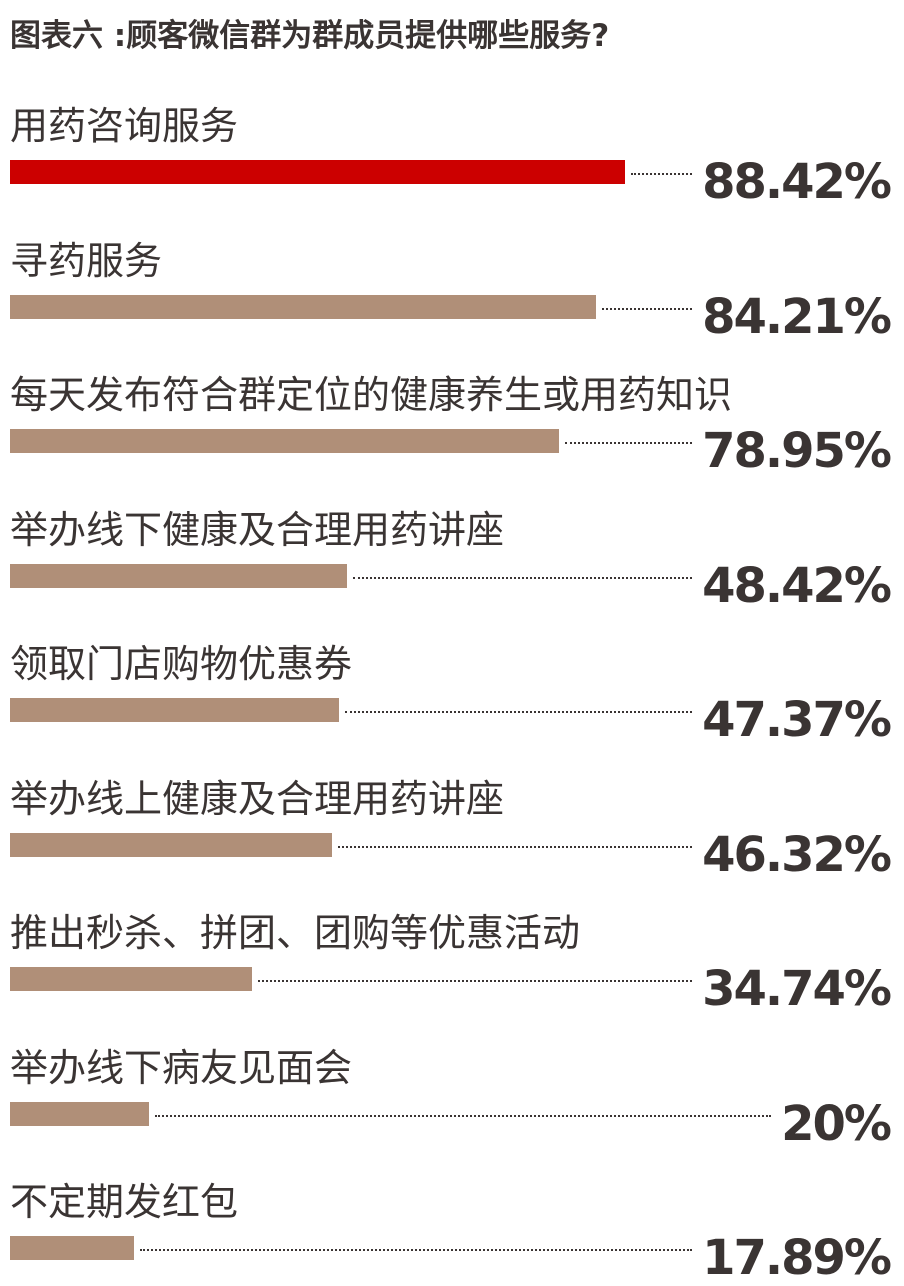 The height and width of the screenshot is (1286, 904). I want to click on bar-line: 47.37%, so click(451, 720).